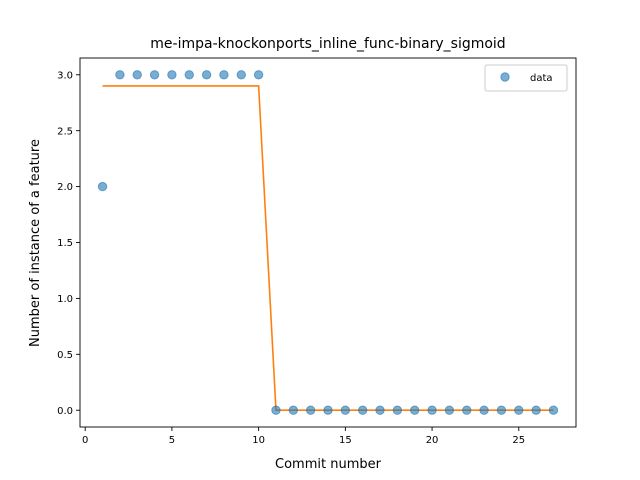 This screenshot has height=480, width=640. Describe the element at coordinates (65, 355) in the screenshot. I see `y-tick-label: 0.5` at that location.